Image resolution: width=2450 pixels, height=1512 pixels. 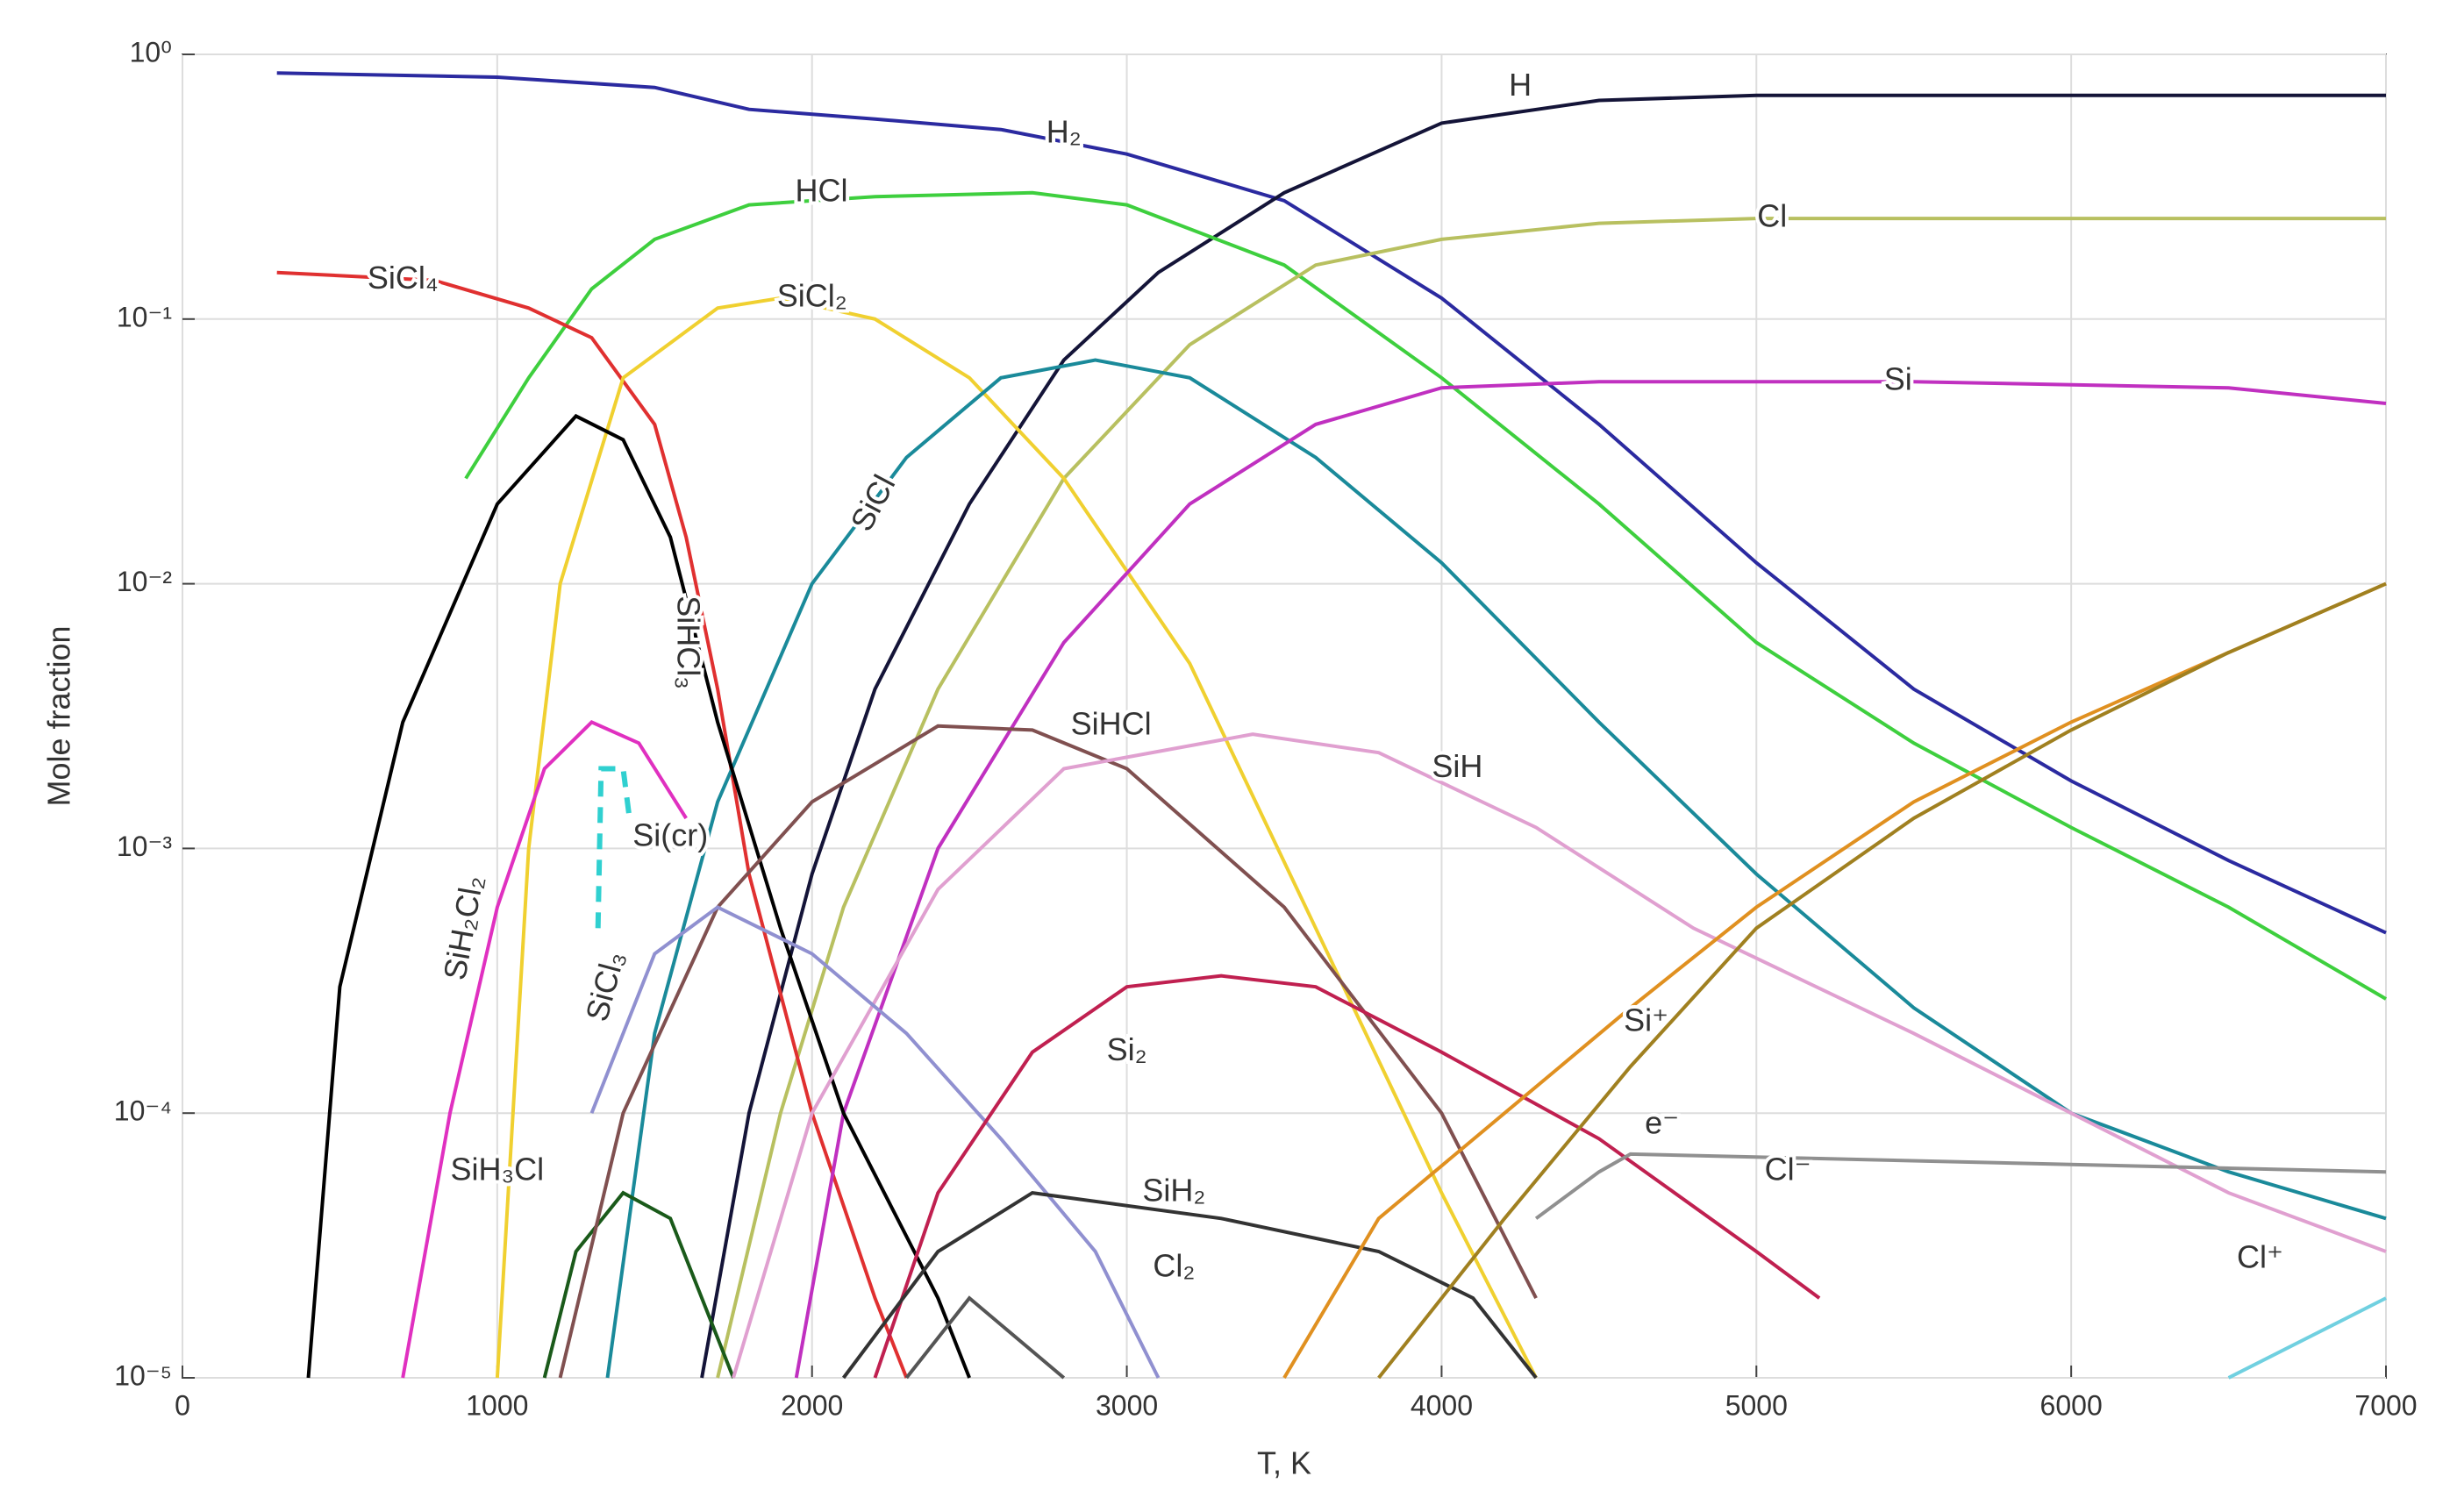 I want to click on series-label: SiCl₄, so click(x=403, y=278).